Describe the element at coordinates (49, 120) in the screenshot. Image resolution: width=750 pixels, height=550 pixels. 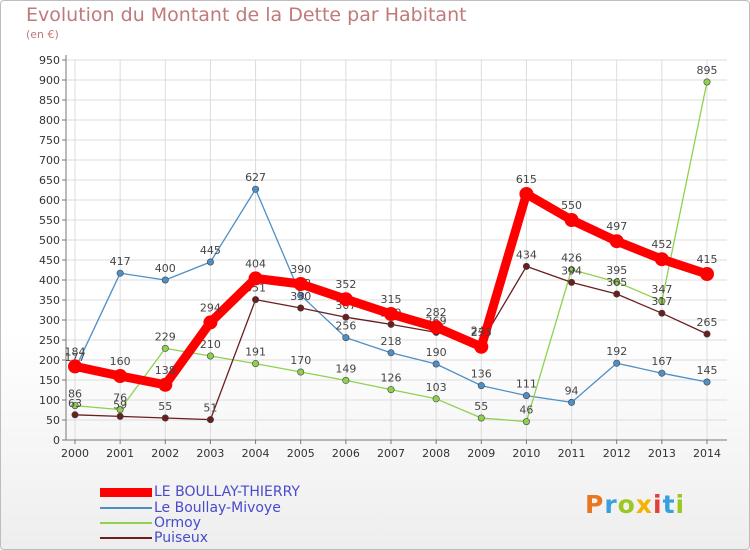
I see `y-tick-label: 800` at that location.